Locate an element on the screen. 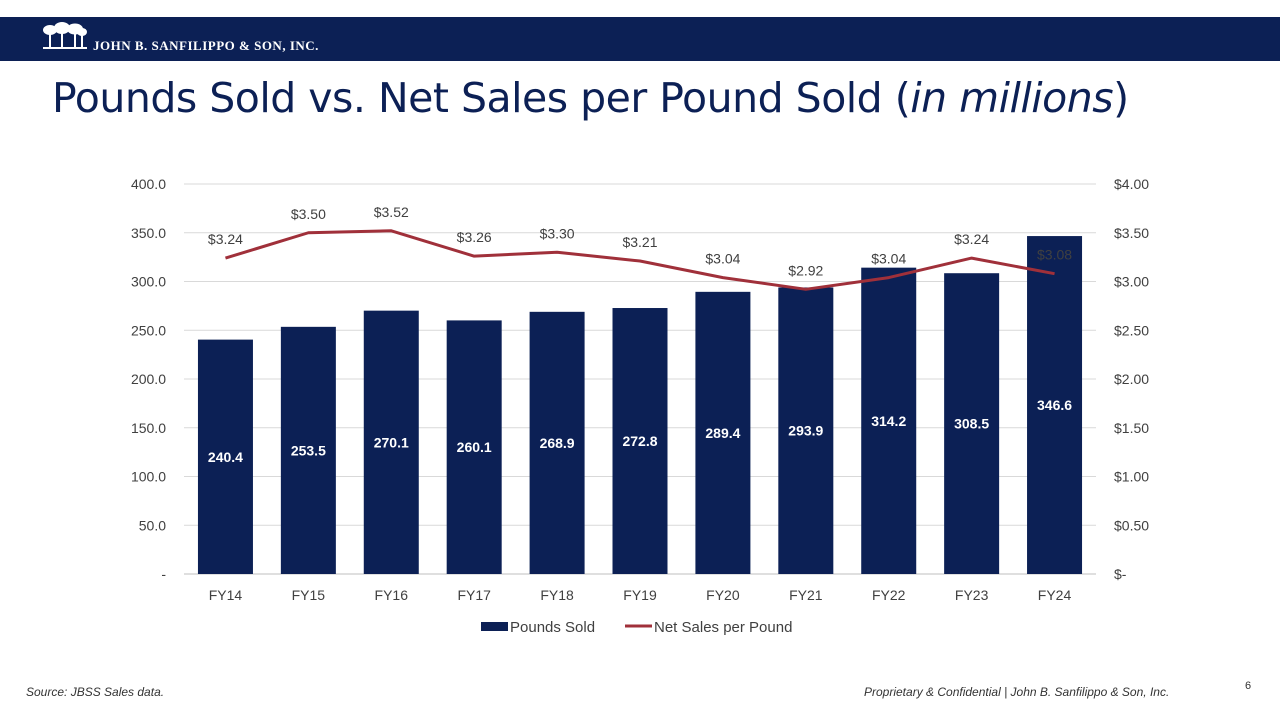  x-tick-label: FY15 is located at coordinates (309, 595).